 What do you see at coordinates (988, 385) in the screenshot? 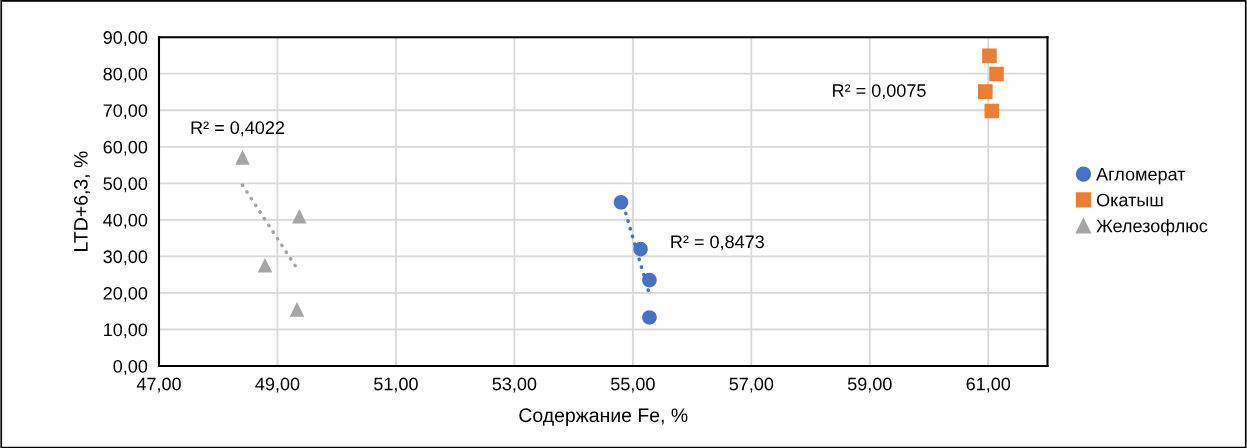
I see `x-tick-label: 61,00` at bounding box center [988, 385].